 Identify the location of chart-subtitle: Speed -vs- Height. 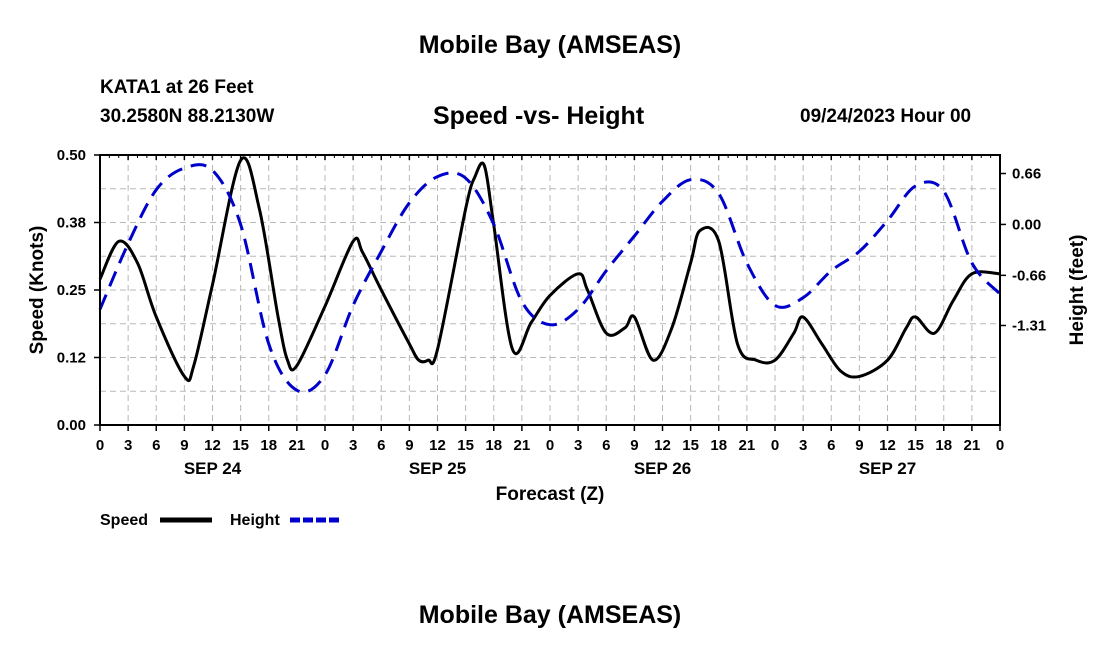
(539, 116).